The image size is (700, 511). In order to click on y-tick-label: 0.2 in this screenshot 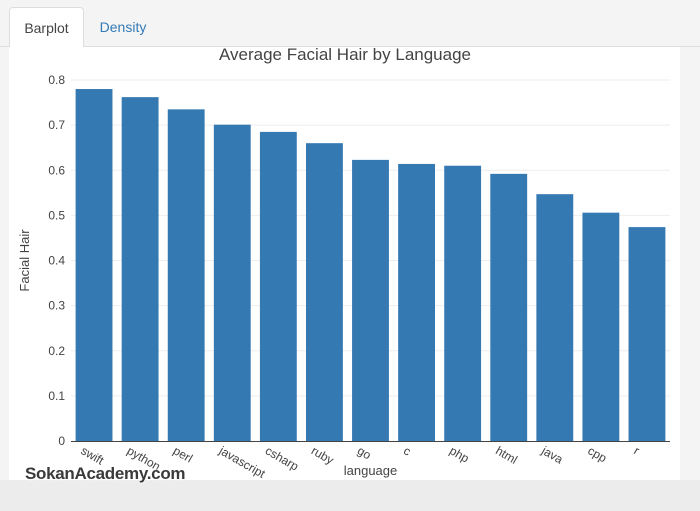, I will do `click(56, 351)`.